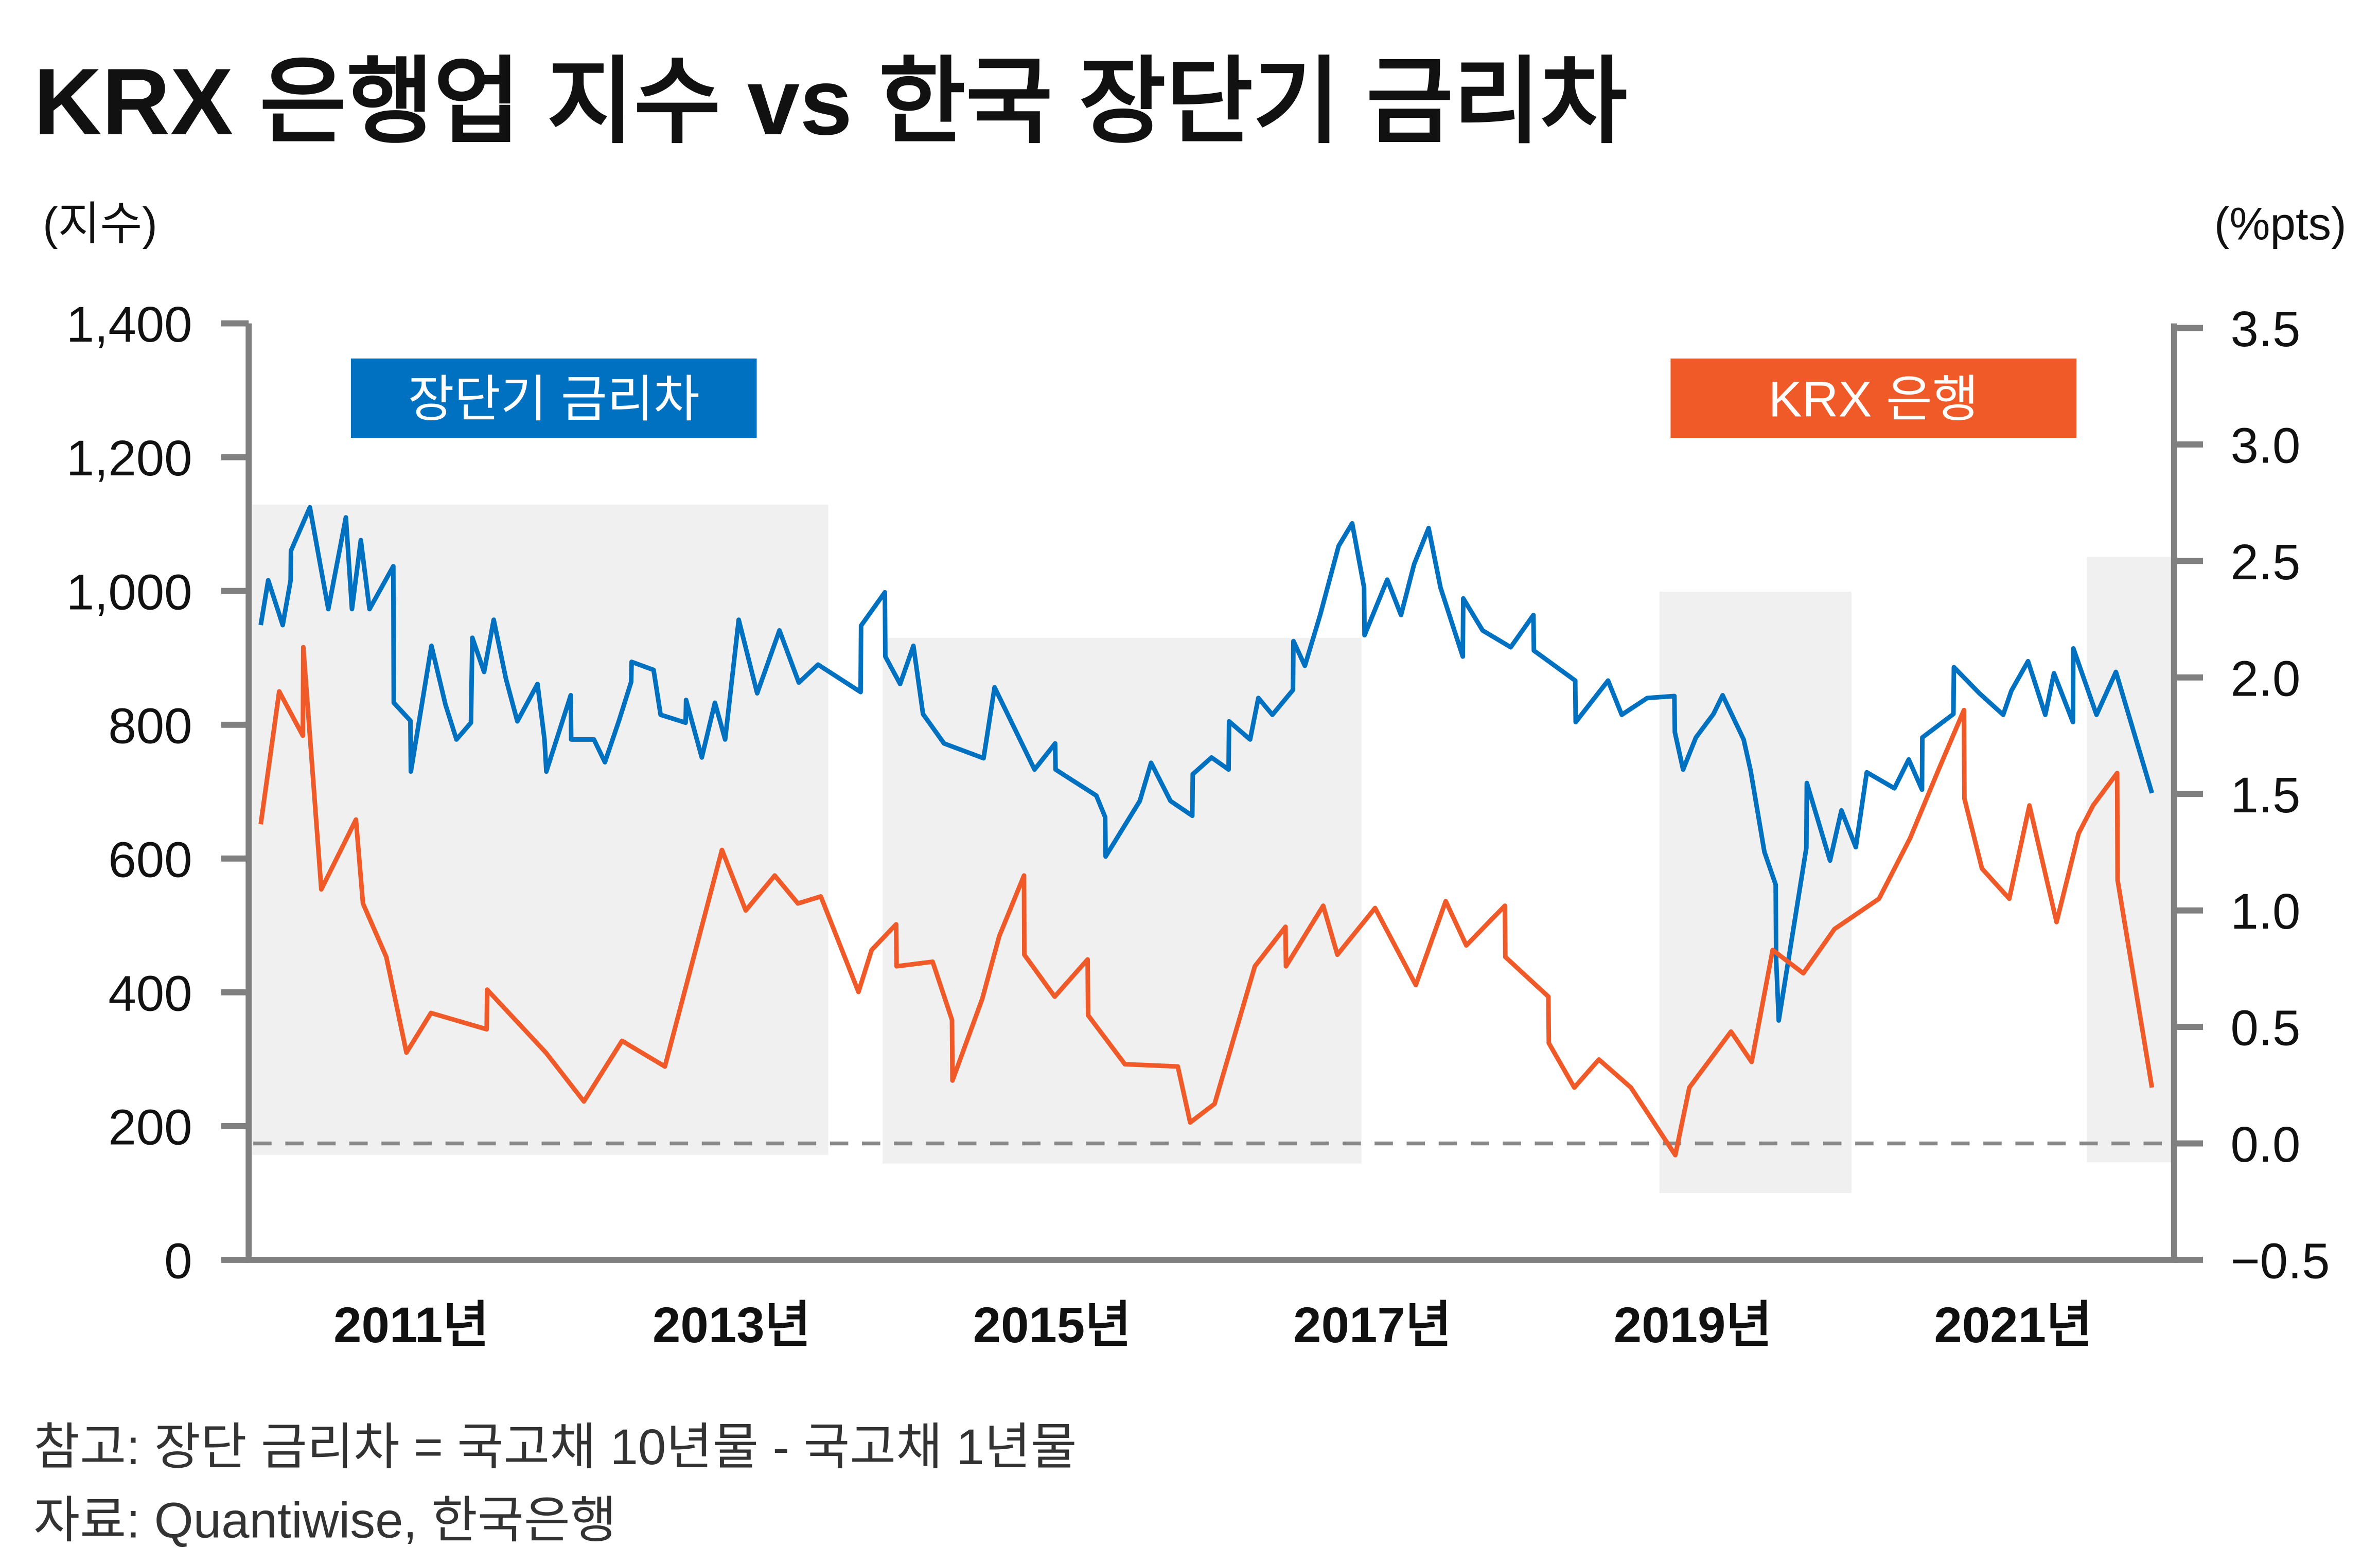 The image size is (2380, 1565). I want to click on x-tick-label: 2013년, so click(732, 1324).